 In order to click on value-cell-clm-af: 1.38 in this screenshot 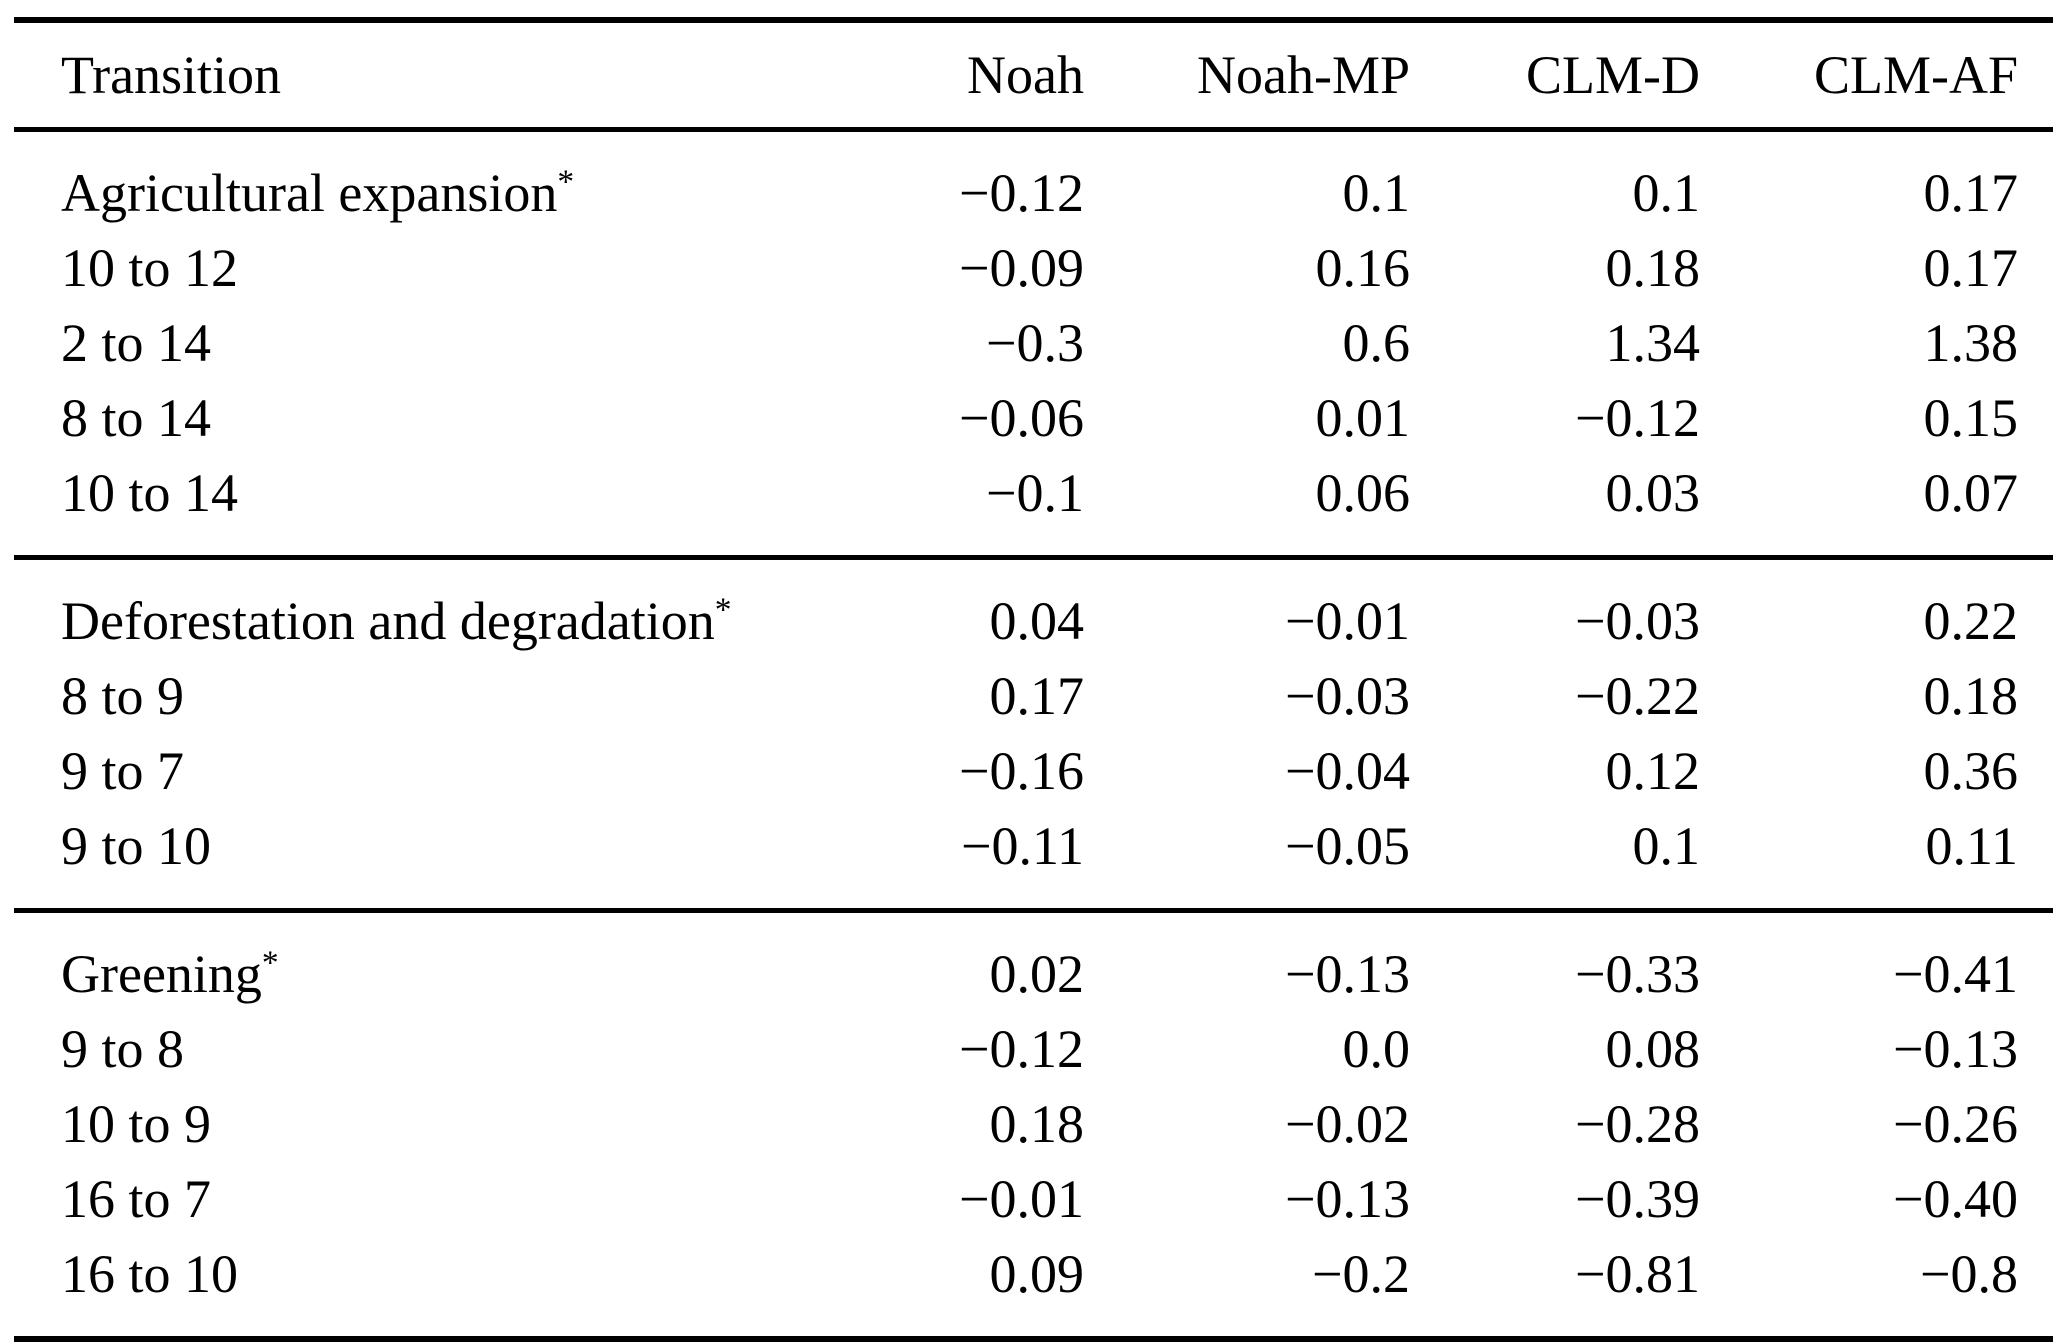, I will do `click(1971, 343)`.